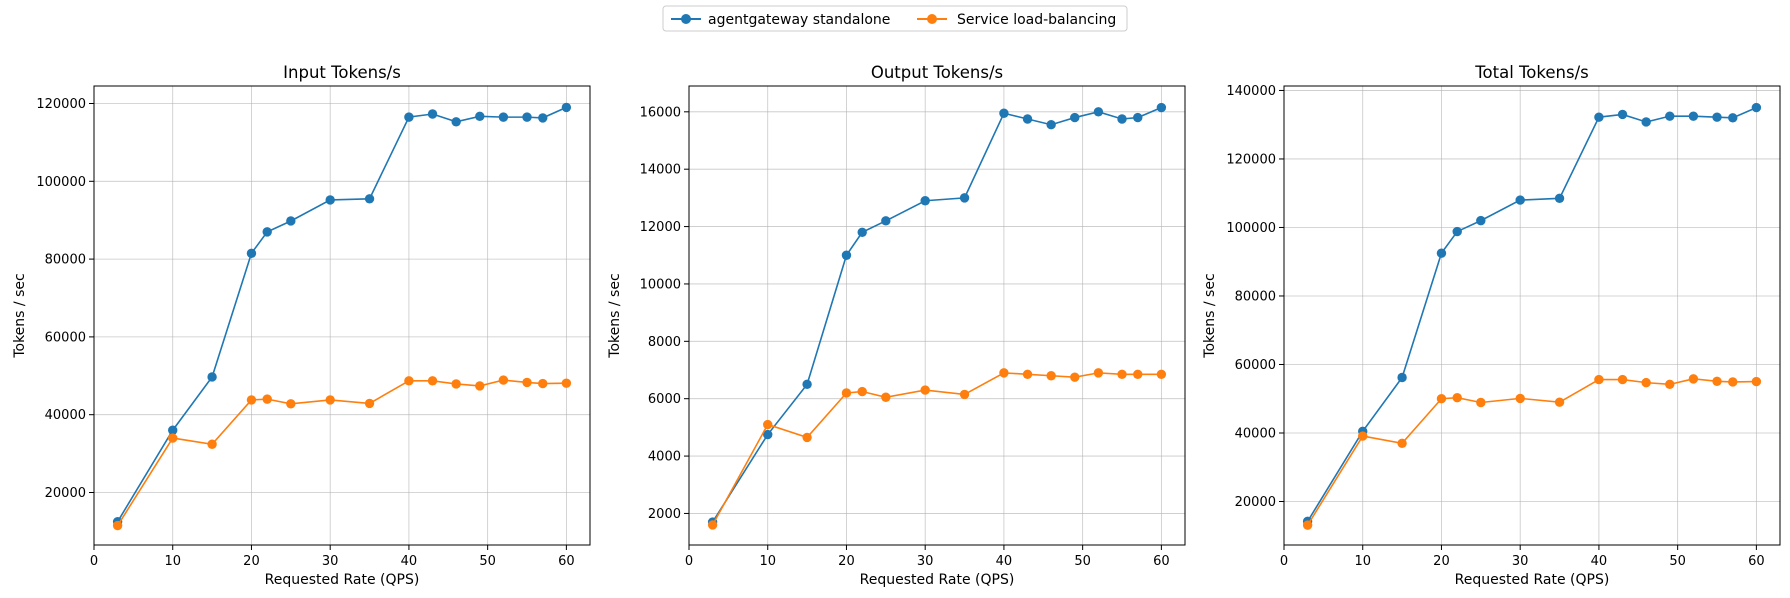 This screenshot has height=598, width=1790. Describe the element at coordinates (65, 337) in the screenshot. I see `chart-0-ytick-label-2: 60000` at that location.